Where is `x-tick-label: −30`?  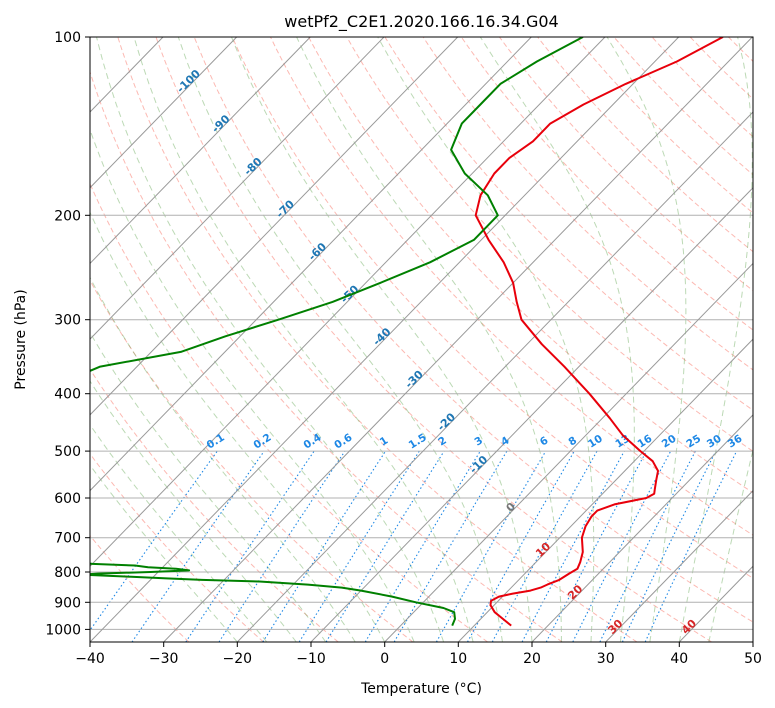
x-tick-label: −30 is located at coordinates (164, 659).